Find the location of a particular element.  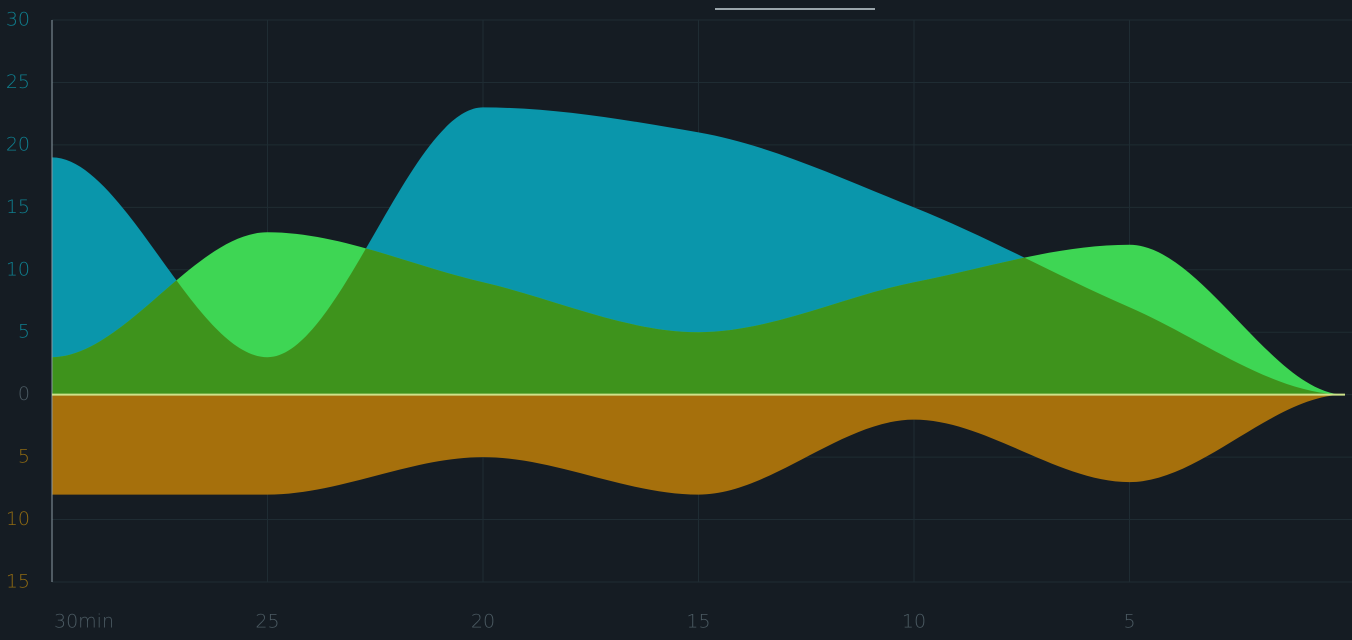

x-tick-label: 10 is located at coordinates (914, 622).